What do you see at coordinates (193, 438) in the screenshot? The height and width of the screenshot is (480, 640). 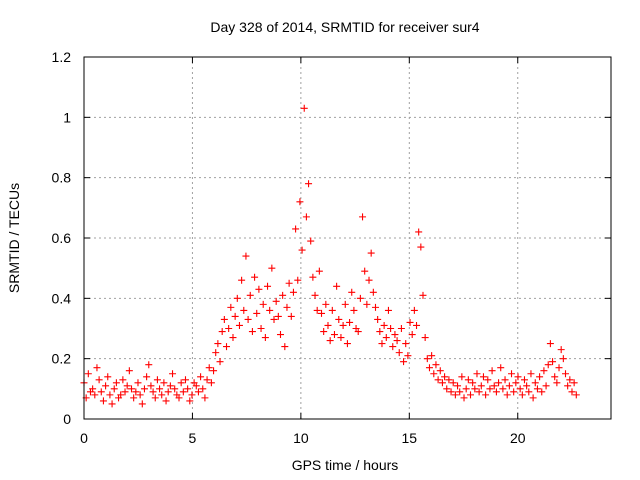 I see `x-tick-label: 5` at bounding box center [193, 438].